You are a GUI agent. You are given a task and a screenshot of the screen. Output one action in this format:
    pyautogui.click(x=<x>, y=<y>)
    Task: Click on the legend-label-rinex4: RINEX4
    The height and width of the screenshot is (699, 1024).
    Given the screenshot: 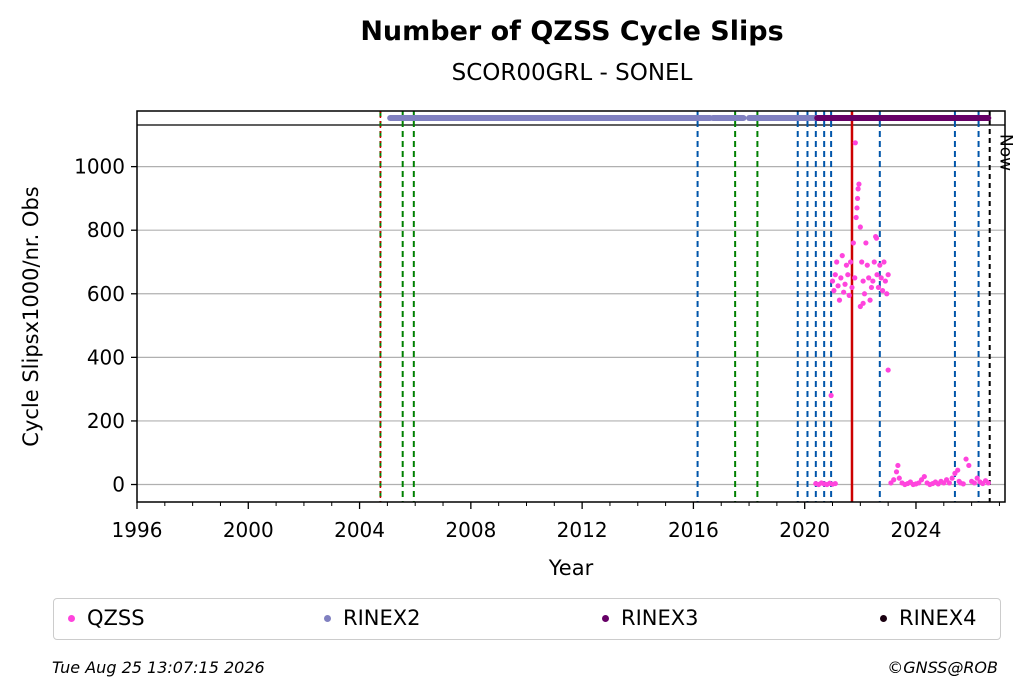 What is the action you would take?
    pyautogui.click(x=938, y=618)
    